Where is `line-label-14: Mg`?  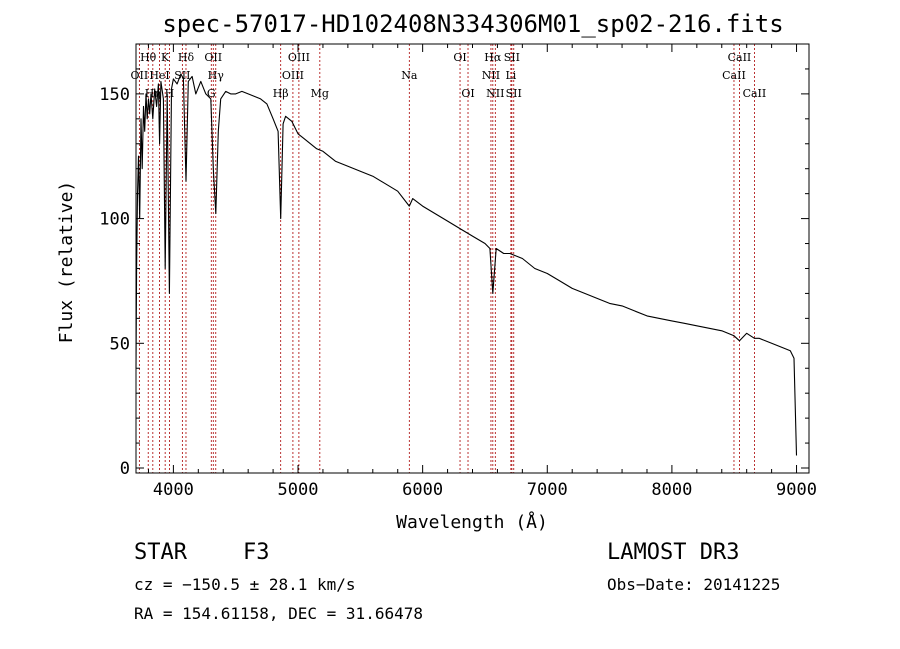 line-label-14: Mg is located at coordinates (320, 93).